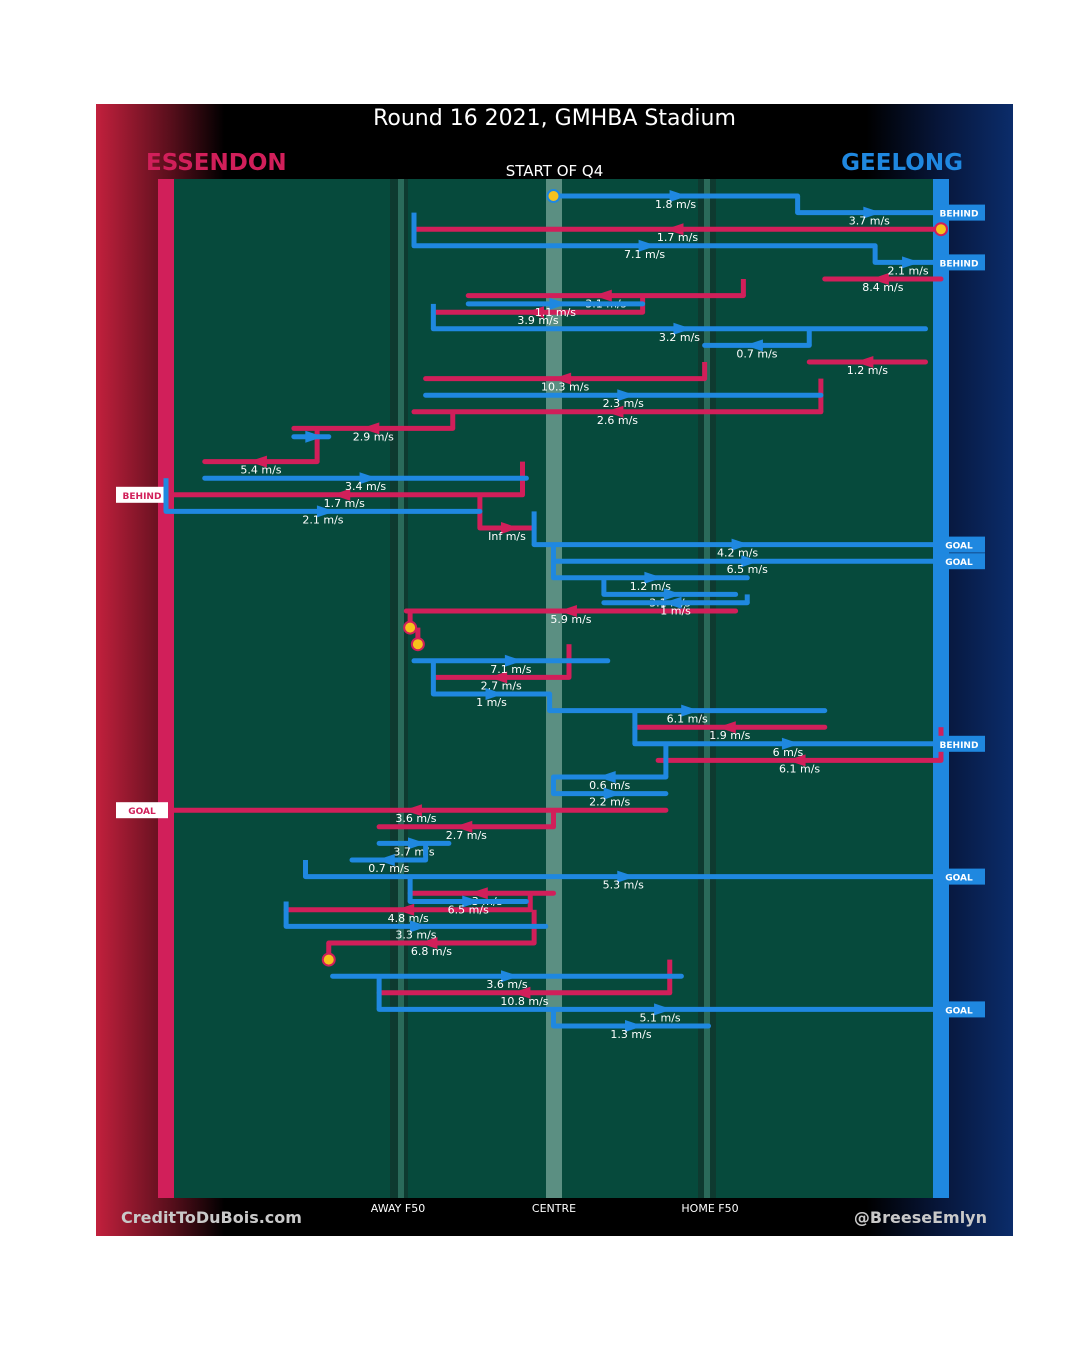 This screenshot has height=1355, width=1080. Describe the element at coordinates (506, 984) in the screenshot. I see `geelong-speed-label: 3.6 m/s` at that location.